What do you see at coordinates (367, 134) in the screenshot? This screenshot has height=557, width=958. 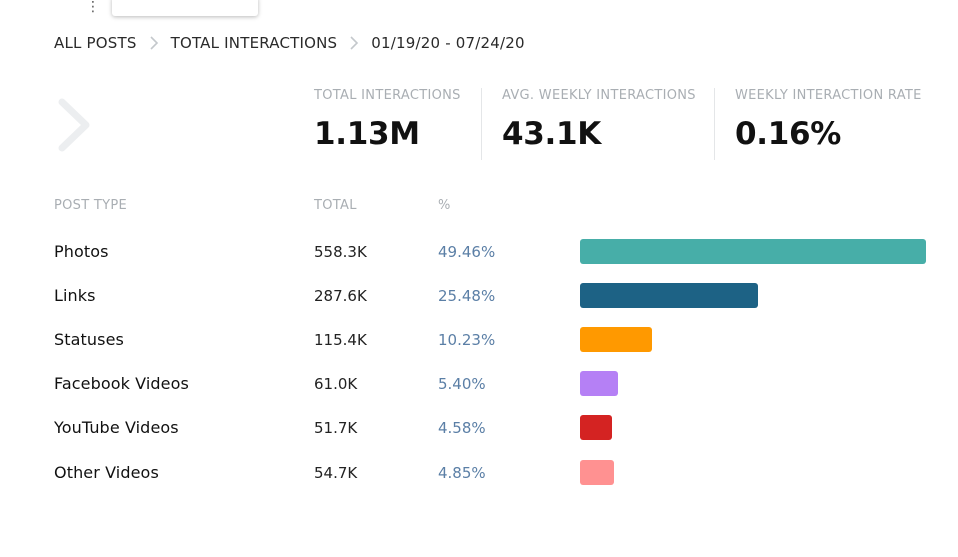 I see `kpi-value: 1.13M` at bounding box center [367, 134].